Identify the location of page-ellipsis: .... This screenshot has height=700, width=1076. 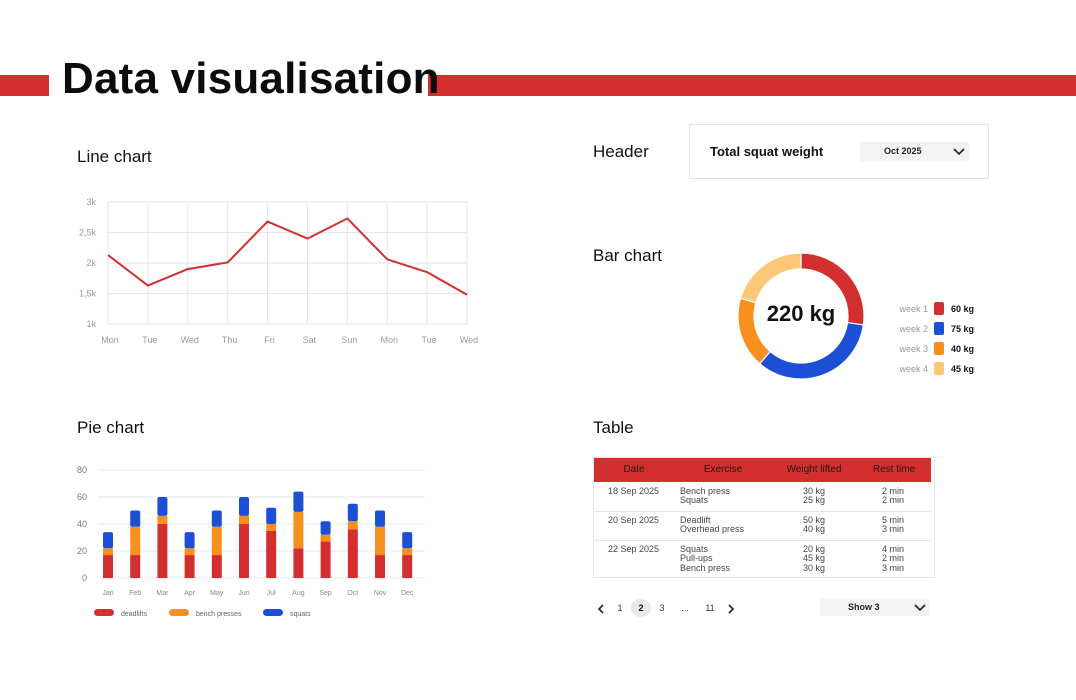
(685, 608).